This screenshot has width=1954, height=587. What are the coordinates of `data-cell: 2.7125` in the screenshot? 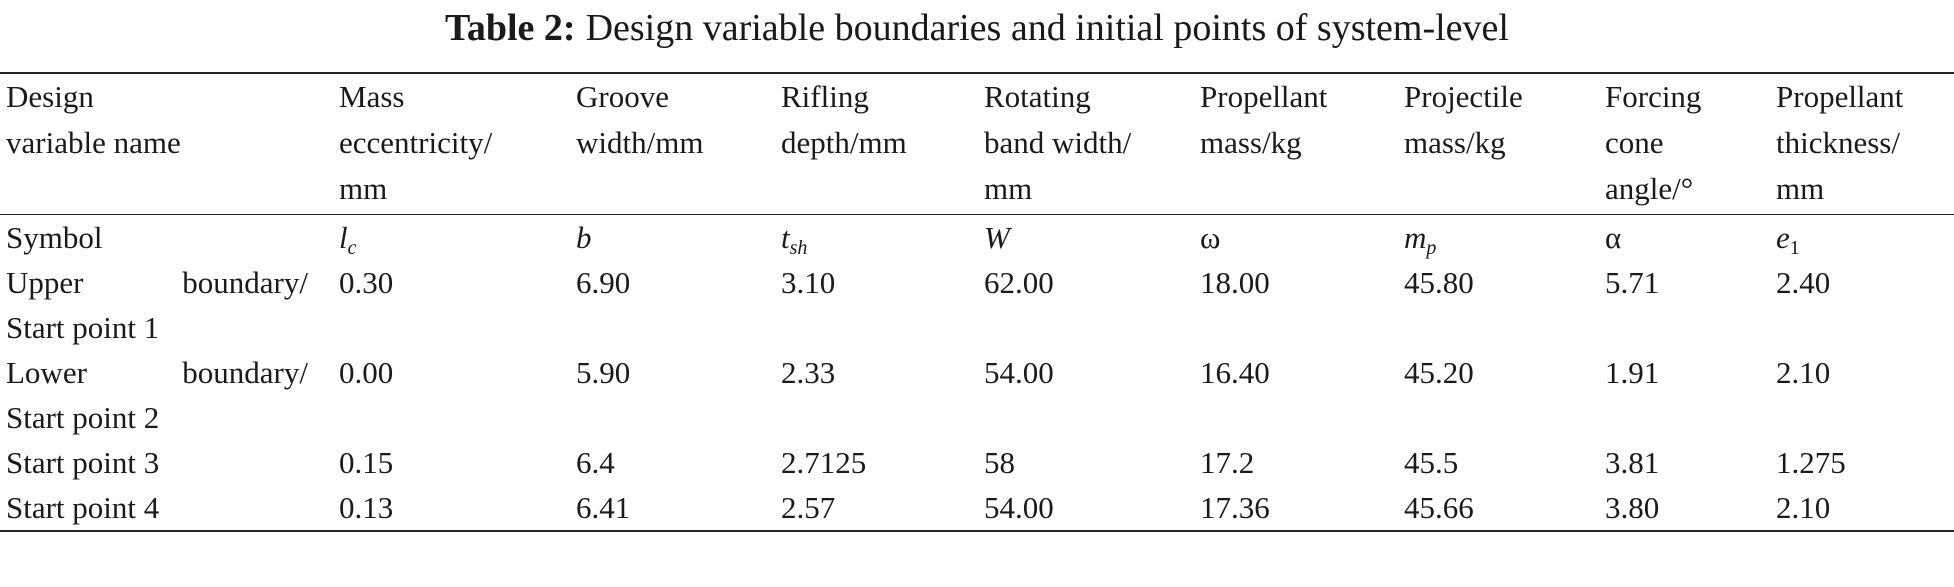 It's located at (824, 462).